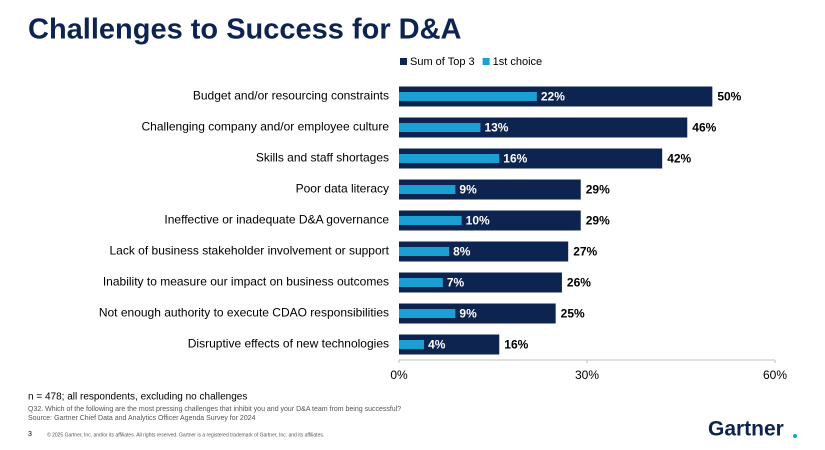 This screenshot has height=450, width=825. I want to click on data-label: 50%, so click(729, 97).